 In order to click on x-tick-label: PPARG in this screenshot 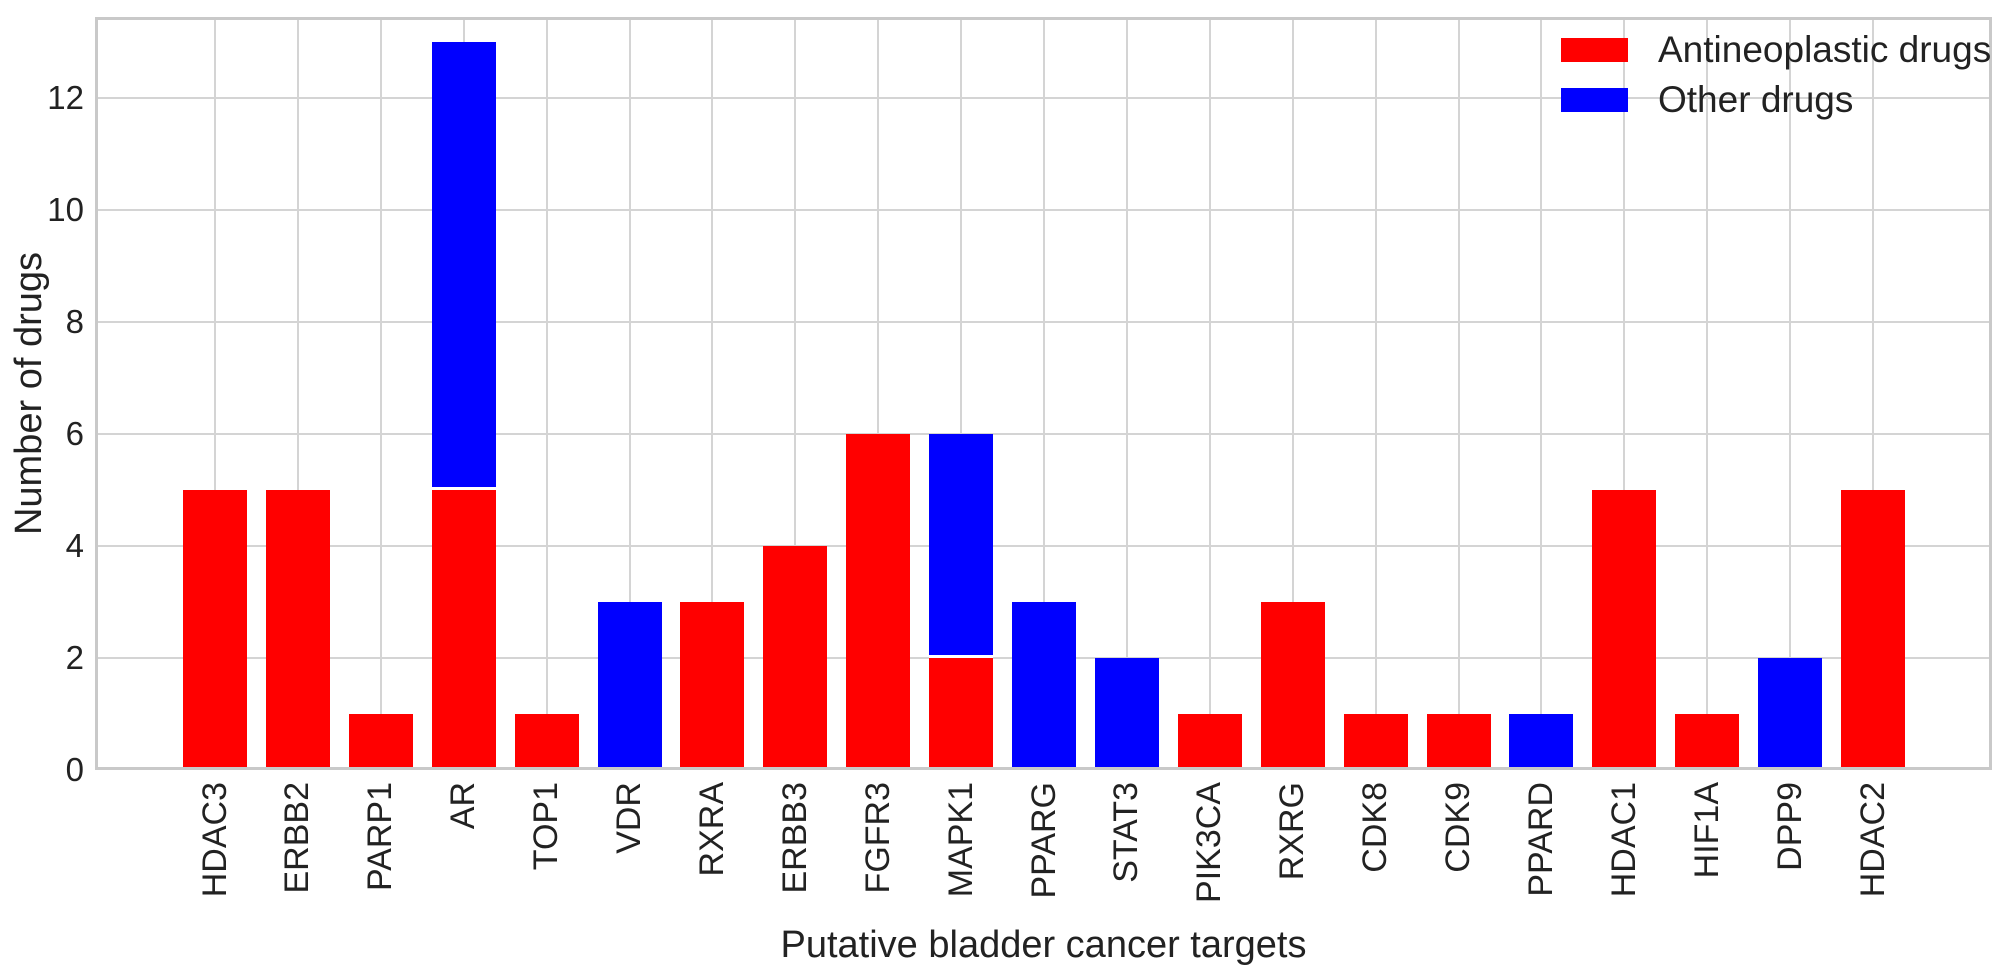, I will do `click(1043, 840)`.